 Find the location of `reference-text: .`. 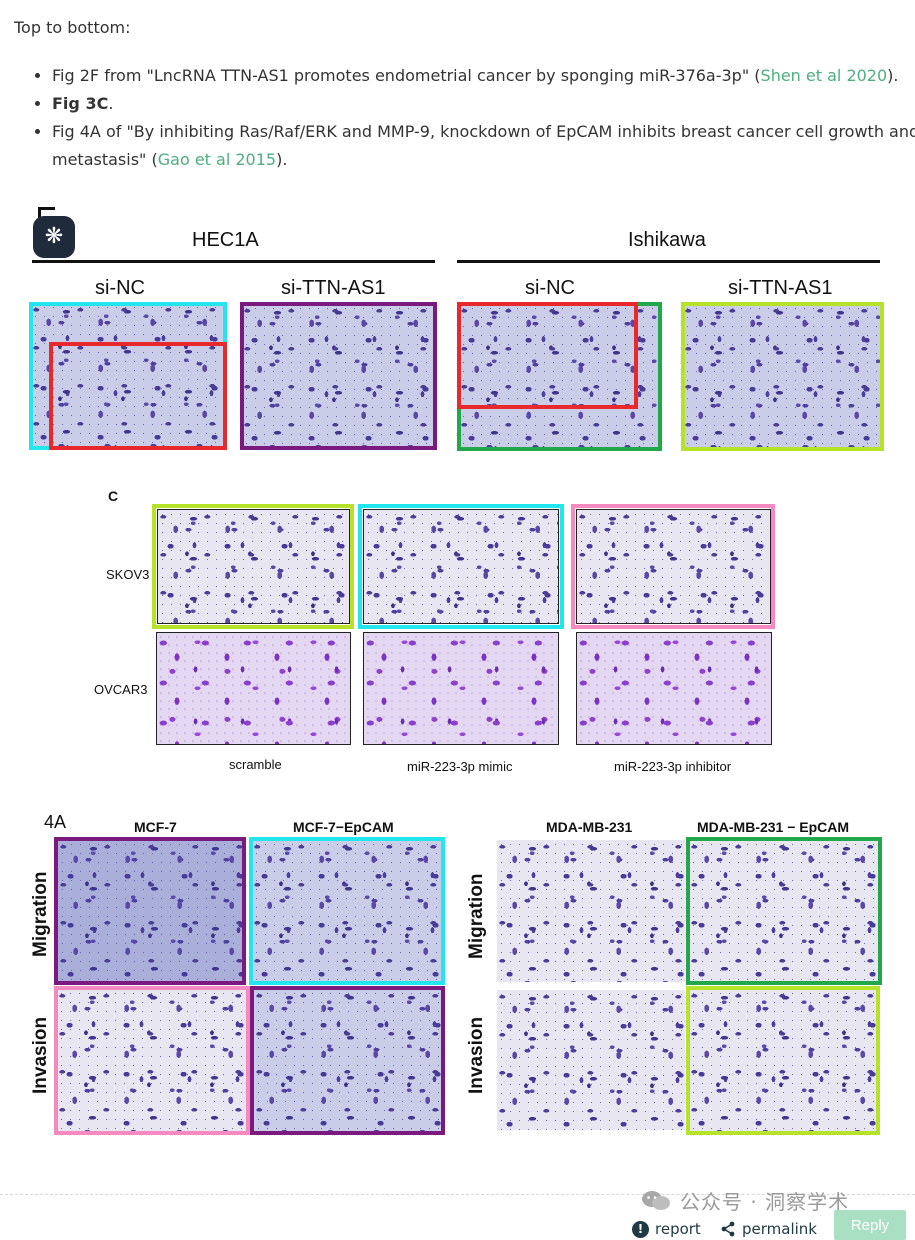

reference-text: . is located at coordinates (111, 103).